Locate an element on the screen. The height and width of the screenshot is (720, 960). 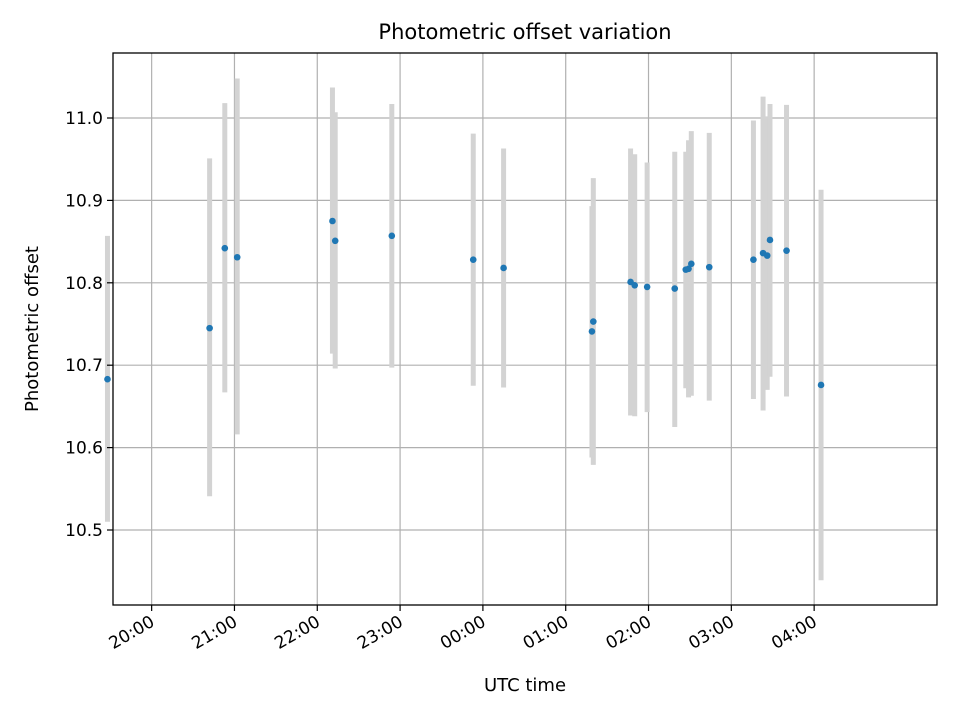
x-tick-label: 22:00 is located at coordinates (297, 633).